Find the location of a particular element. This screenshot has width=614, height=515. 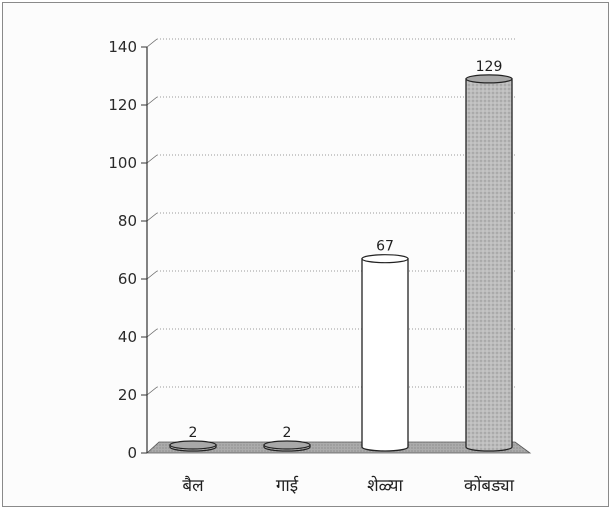

y-tick-label: 120 is located at coordinates (122, 105).